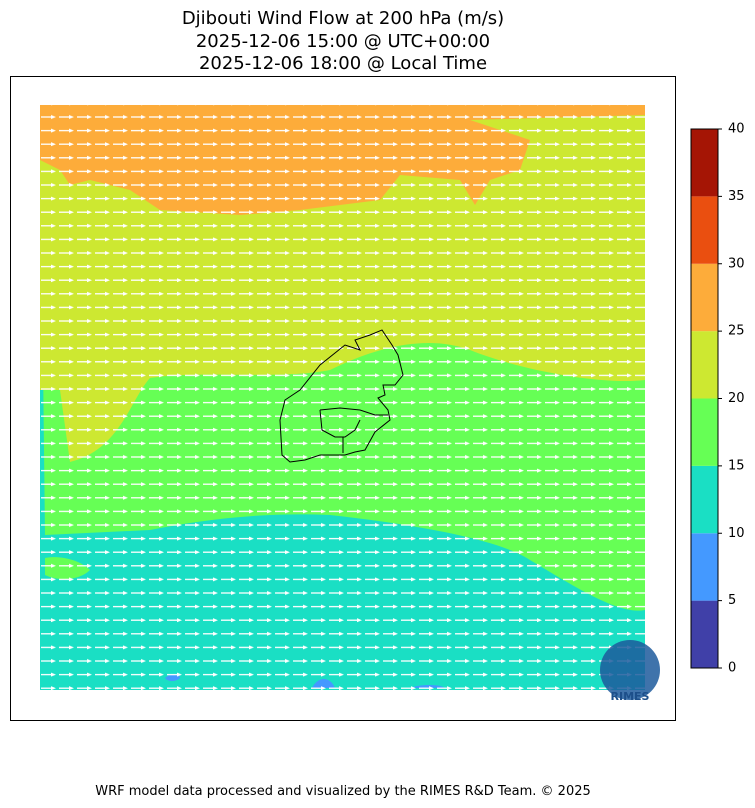  Describe the element at coordinates (736, 398) in the screenshot. I see `colorbar-tick-label: 20` at that location.